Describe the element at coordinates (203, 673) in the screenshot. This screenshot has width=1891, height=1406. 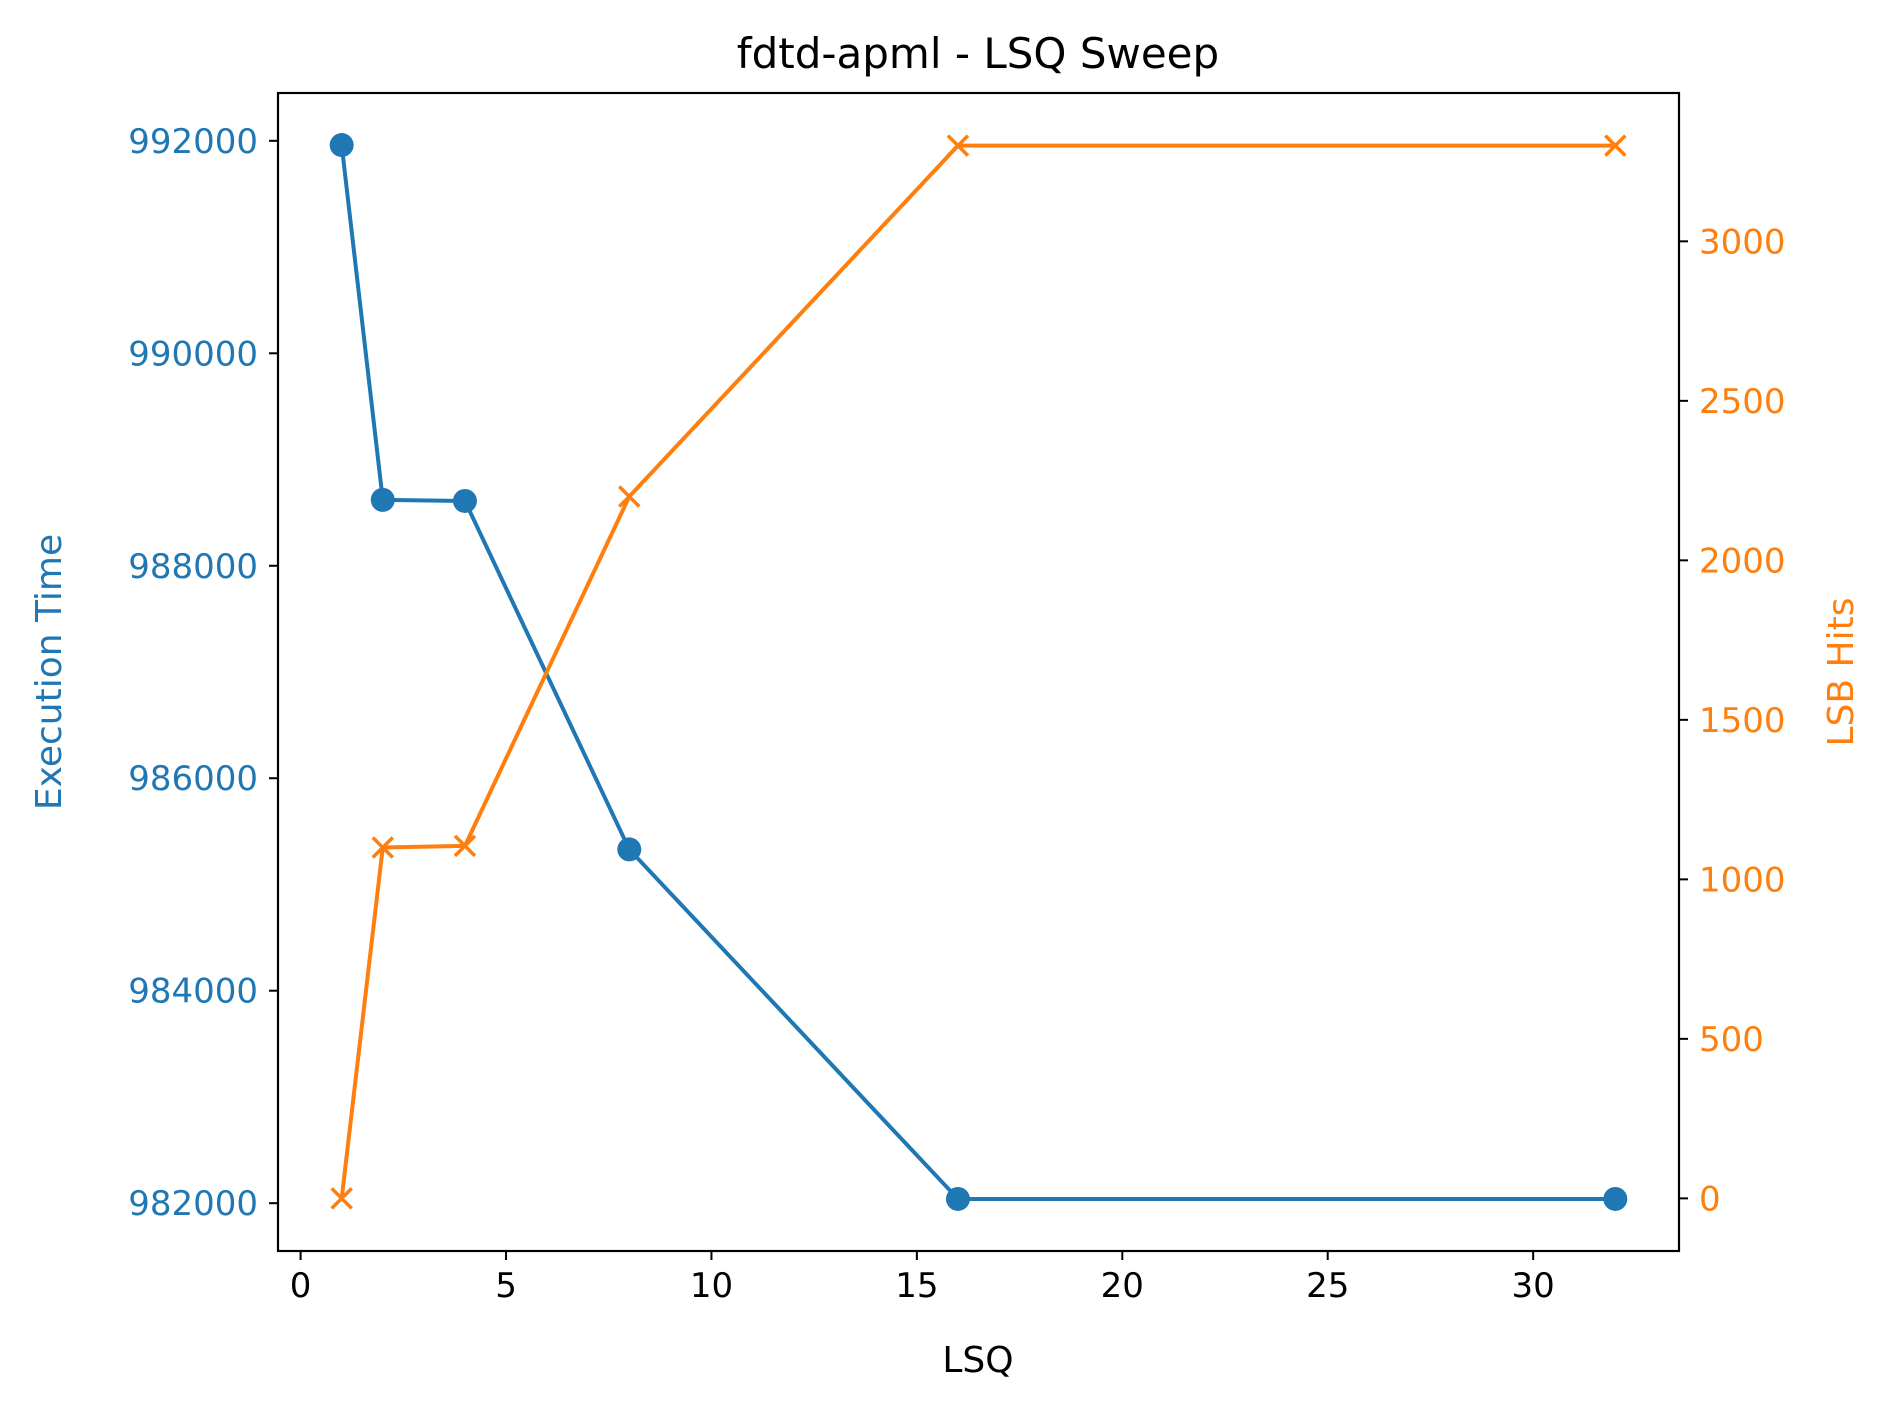
I see `left-y-axis-ticks: 982000 984000 986000 988000 990000 992000` at that location.